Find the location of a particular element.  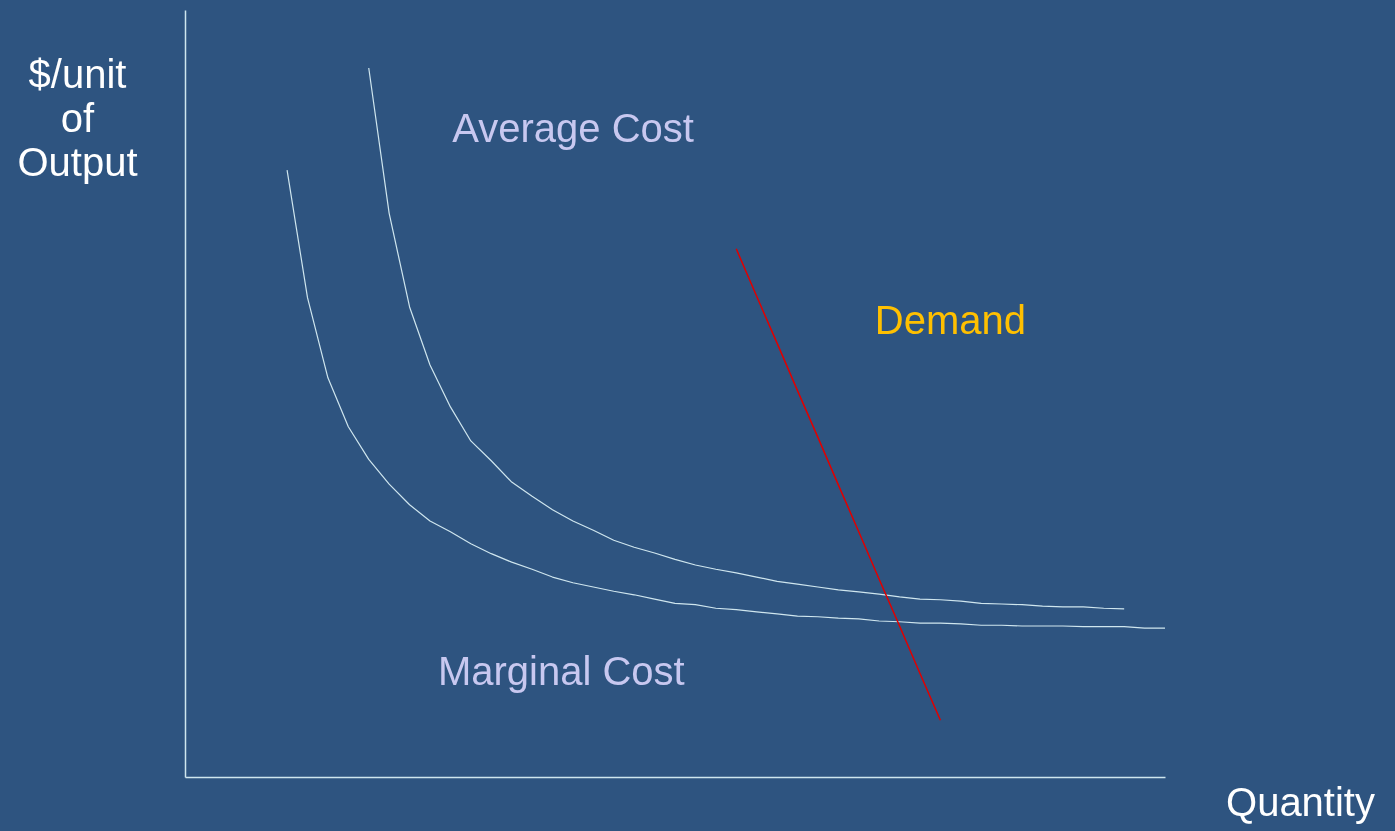

series-label: Marginal Cost is located at coordinates (561, 670).